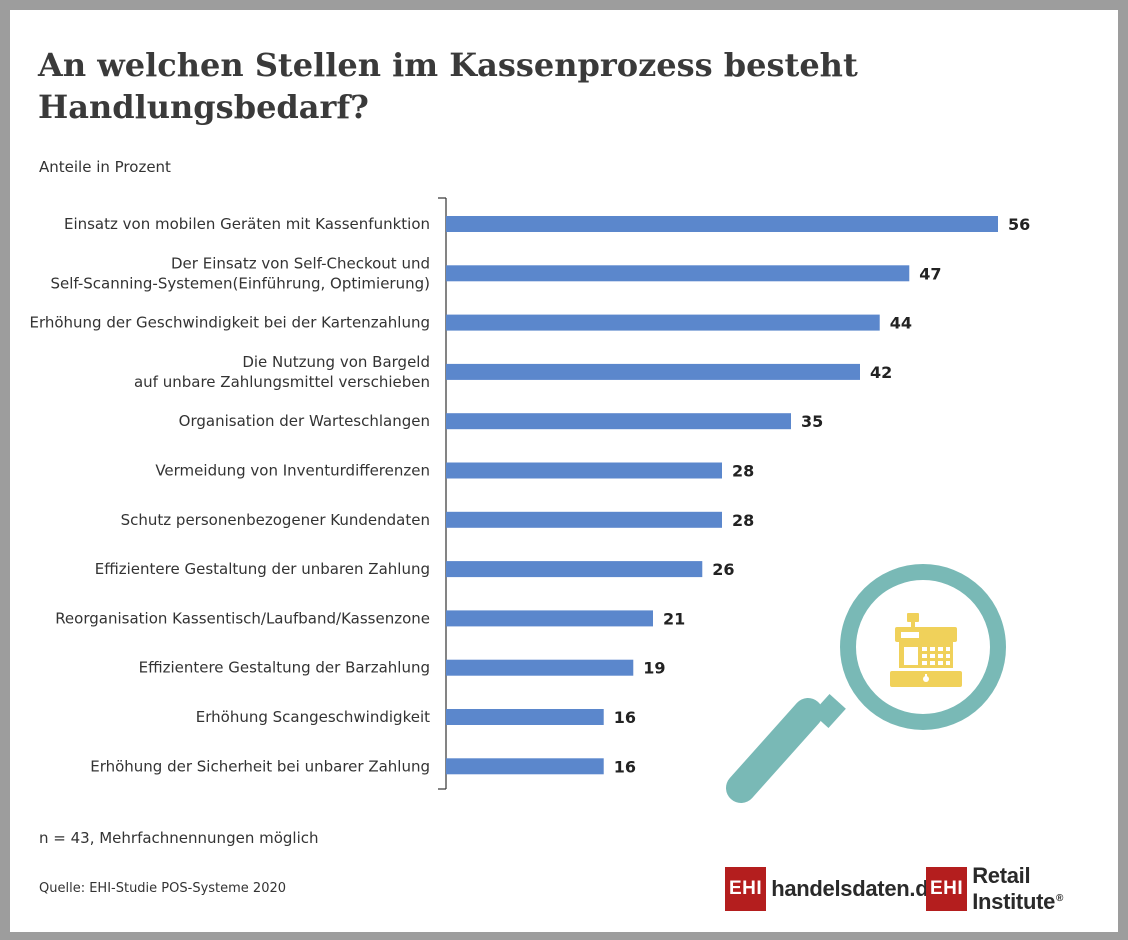 The height and width of the screenshot is (940, 1128). I want to click on category-label: Die Nutzung von Bargeld, so click(336, 362).